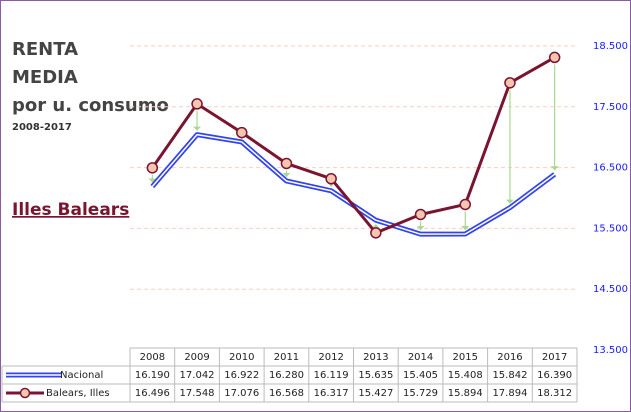  What do you see at coordinates (420, 393) in the screenshot?
I see `table-value: 15.729` at bounding box center [420, 393].